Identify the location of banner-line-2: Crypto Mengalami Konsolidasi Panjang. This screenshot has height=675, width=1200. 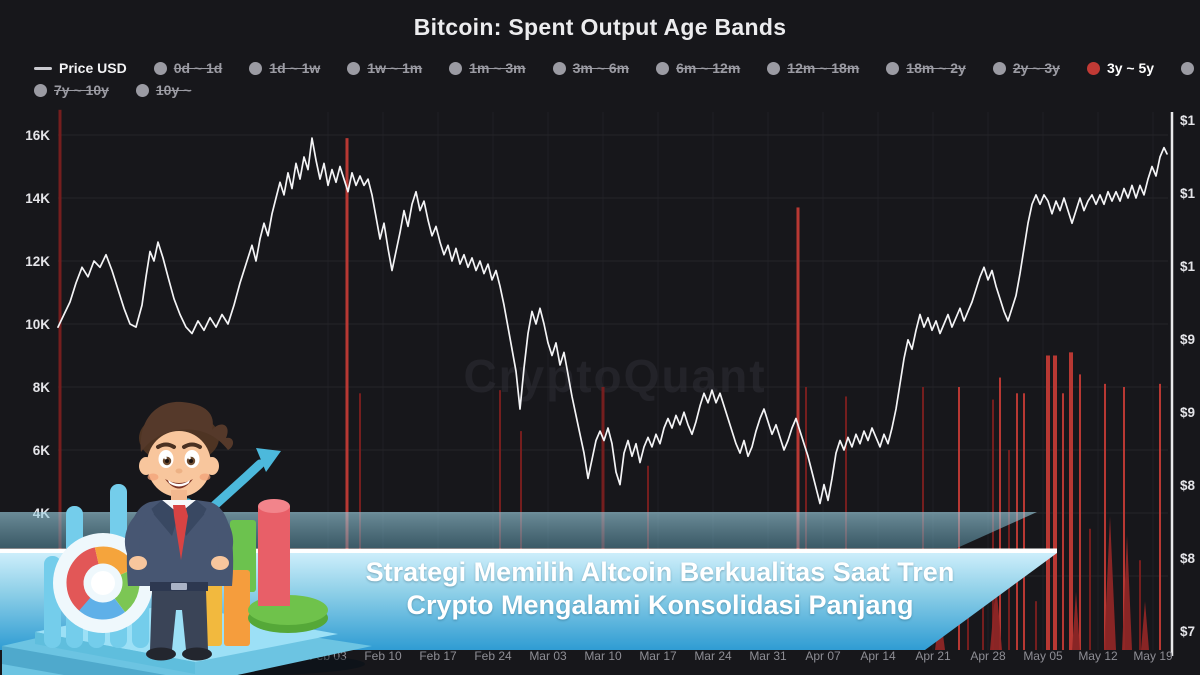
(660, 605).